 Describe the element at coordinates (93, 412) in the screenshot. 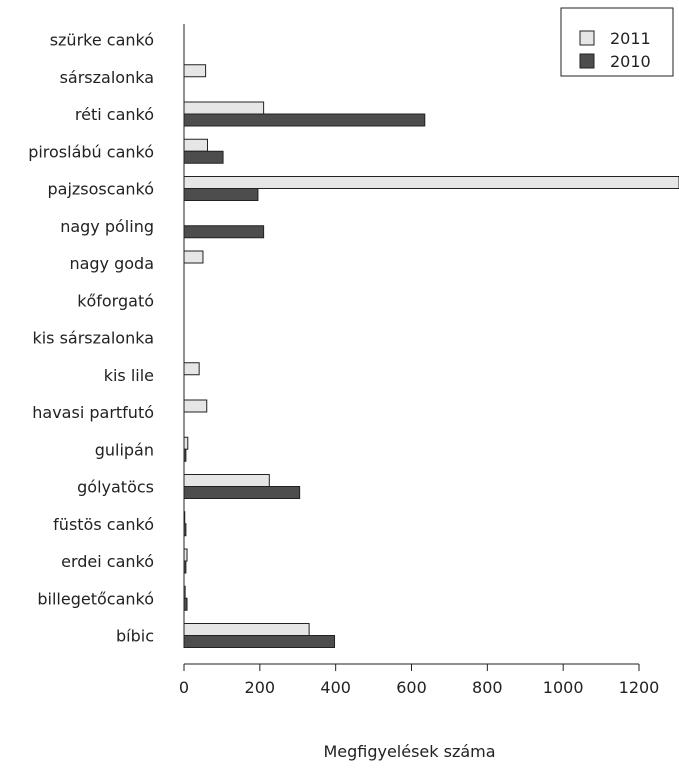

I see `category-label-havasi-partfuto: havasi partfutó` at that location.